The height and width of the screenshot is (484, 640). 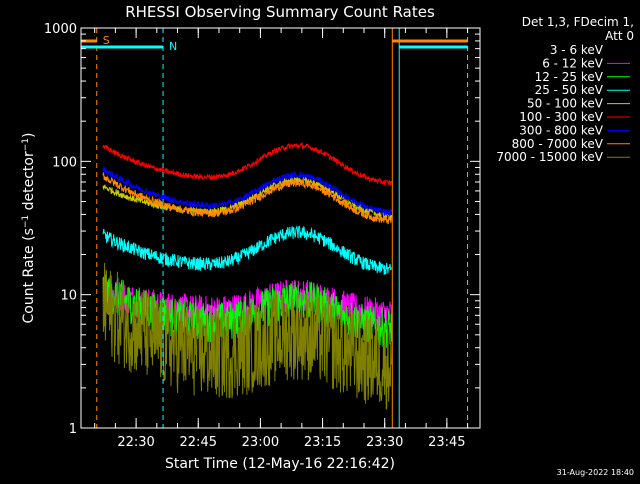 I want to click on saa-annotation: S, so click(x=106, y=40).